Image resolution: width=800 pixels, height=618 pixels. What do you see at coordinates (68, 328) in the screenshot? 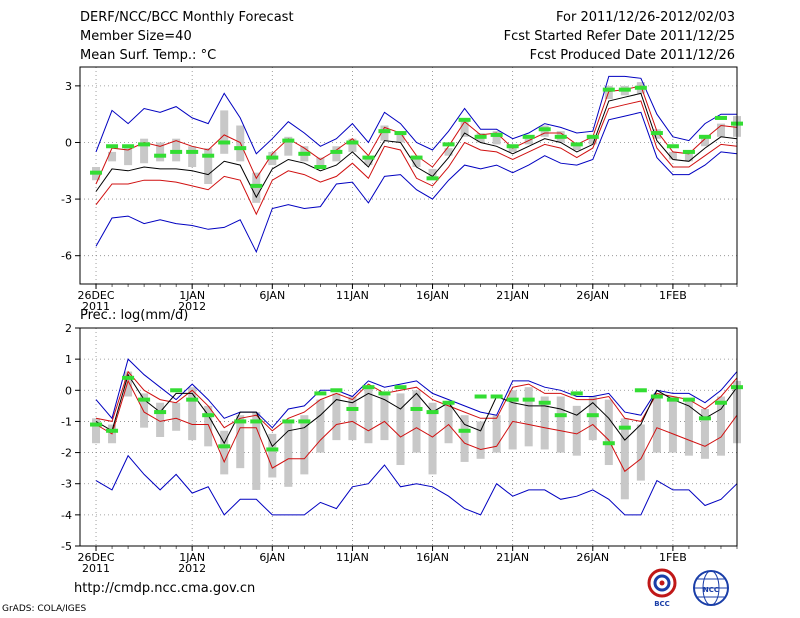
I see `precip-ytick-label: 2` at bounding box center [68, 328].